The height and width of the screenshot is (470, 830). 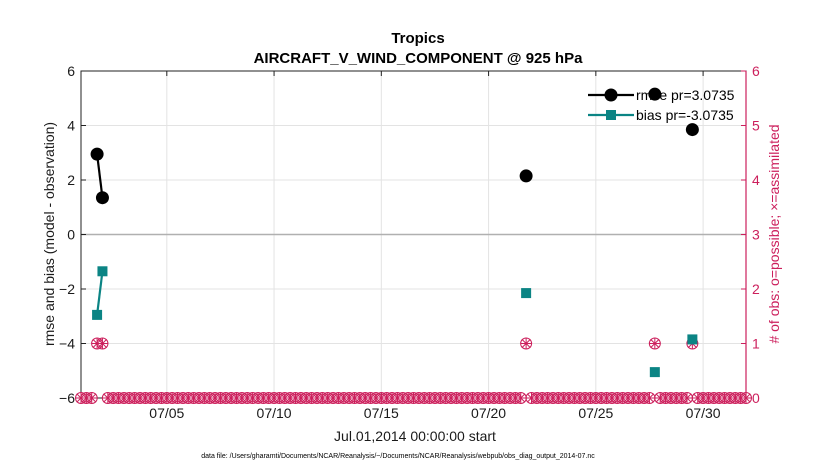 I want to click on y-tick-label: 0, so click(x=71, y=235).